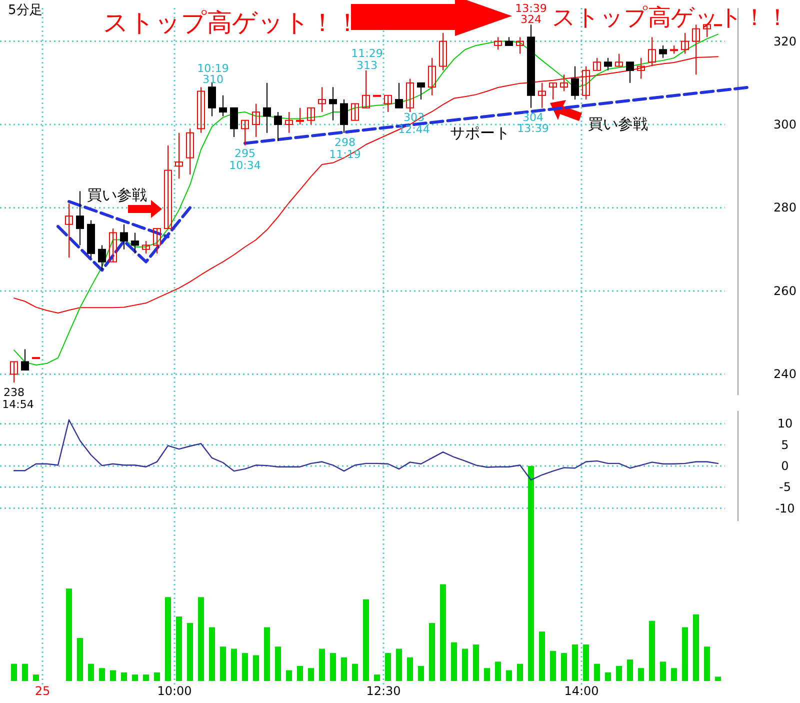 Image resolution: width=800 pixels, height=703 pixels. Describe the element at coordinates (18, 404) in the screenshot. I see `annotation: 14:54` at that location.